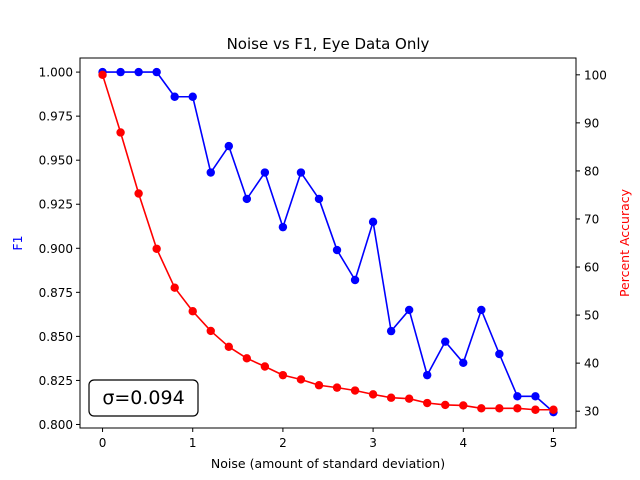  I want to click on right-axis-label: Percent Accuracy, so click(624, 242).